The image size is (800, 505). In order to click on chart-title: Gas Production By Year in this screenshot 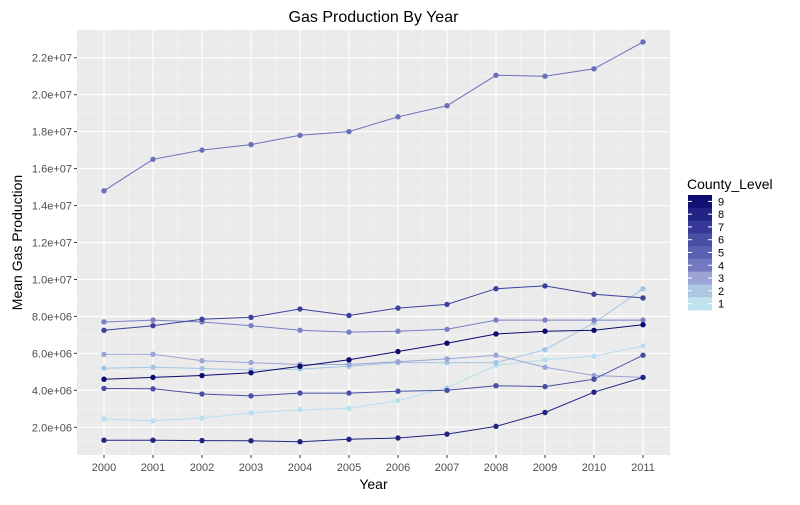, I will do `click(374, 17)`.